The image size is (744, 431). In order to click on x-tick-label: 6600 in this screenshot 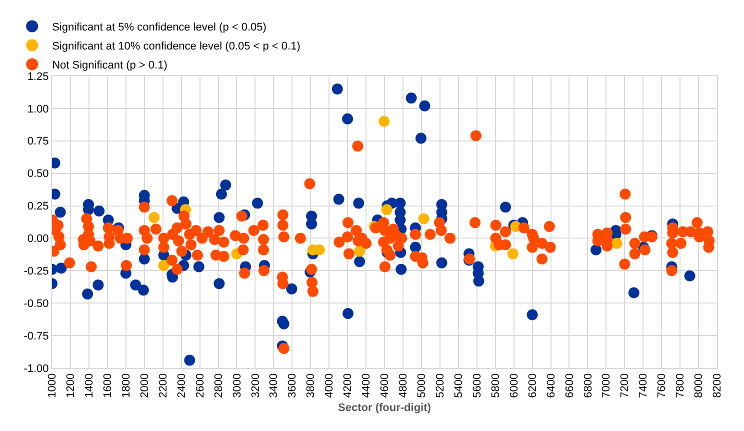, I will do `click(570, 385)`.